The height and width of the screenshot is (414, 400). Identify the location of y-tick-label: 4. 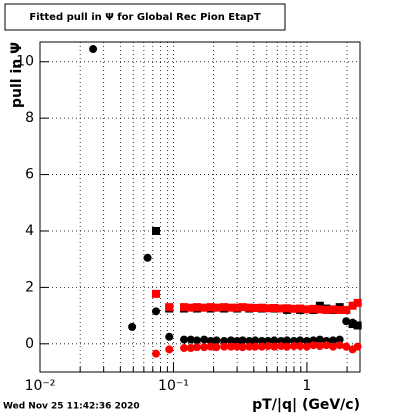
(29, 231).